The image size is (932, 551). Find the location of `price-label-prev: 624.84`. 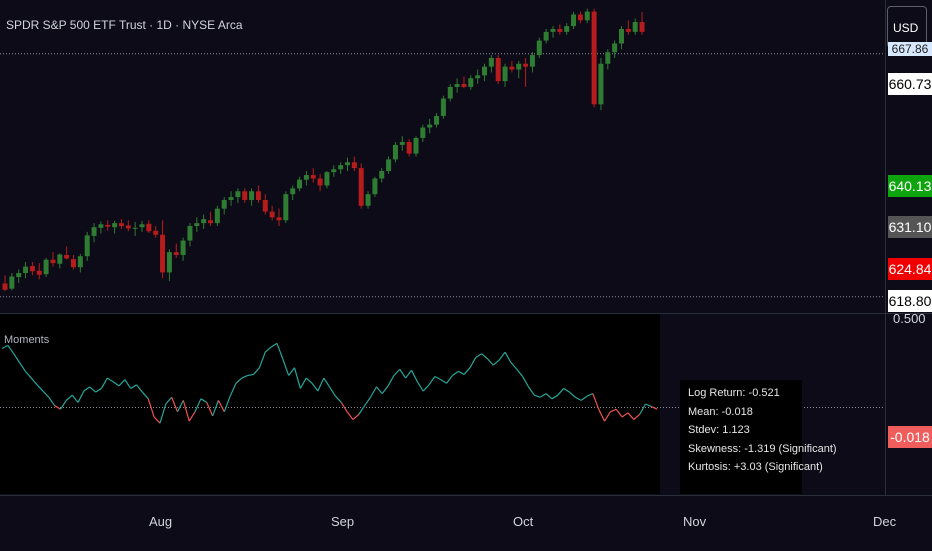

price-label-prev: 624.84 is located at coordinates (910, 269).